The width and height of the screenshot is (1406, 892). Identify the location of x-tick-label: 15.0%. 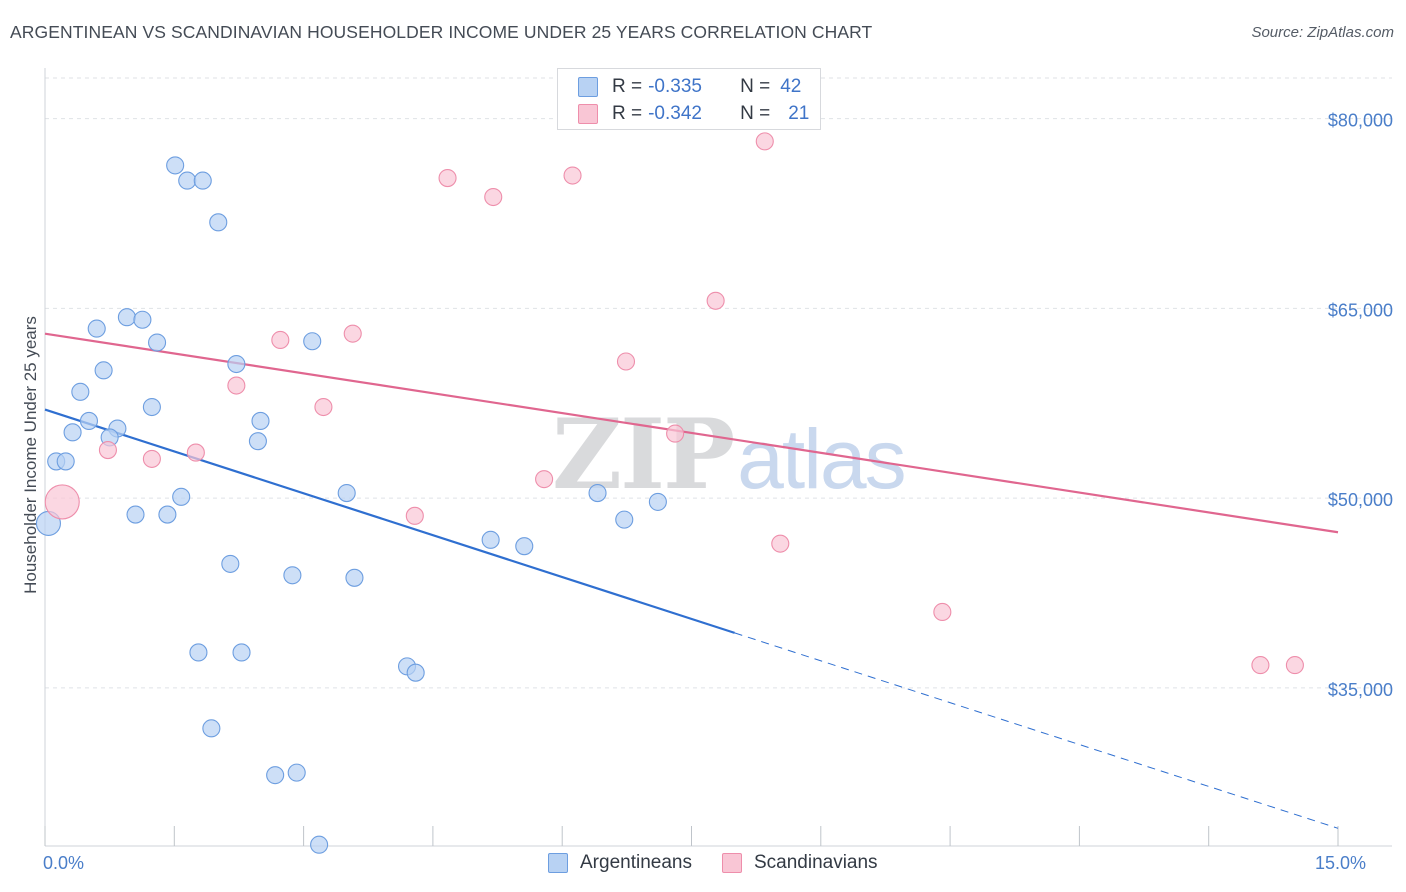
(1340, 863).